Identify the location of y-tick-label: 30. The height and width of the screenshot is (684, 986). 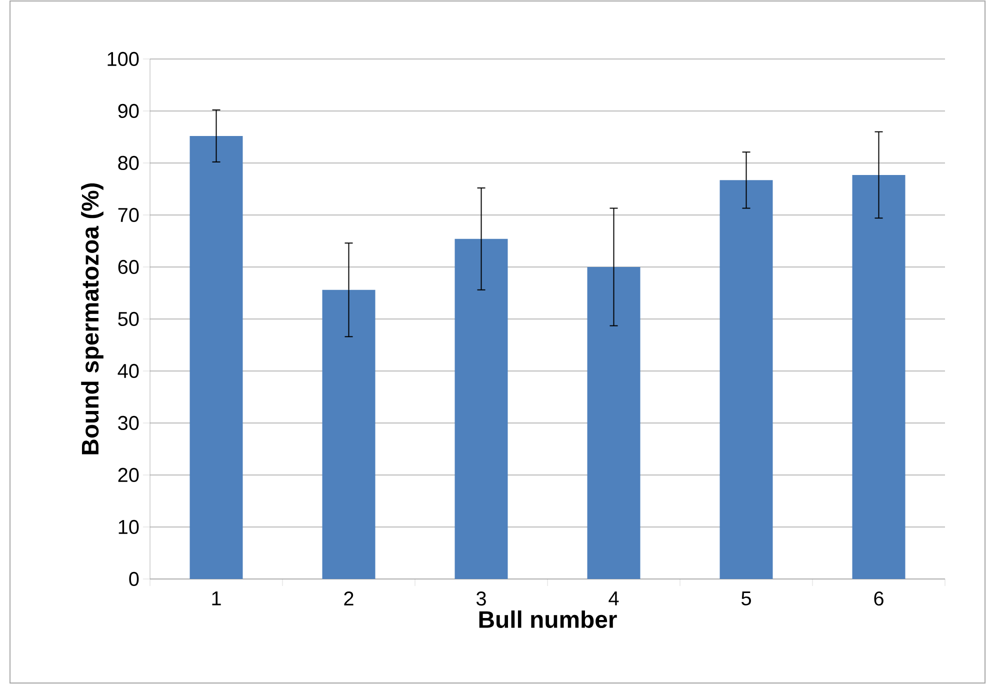
(128, 423).